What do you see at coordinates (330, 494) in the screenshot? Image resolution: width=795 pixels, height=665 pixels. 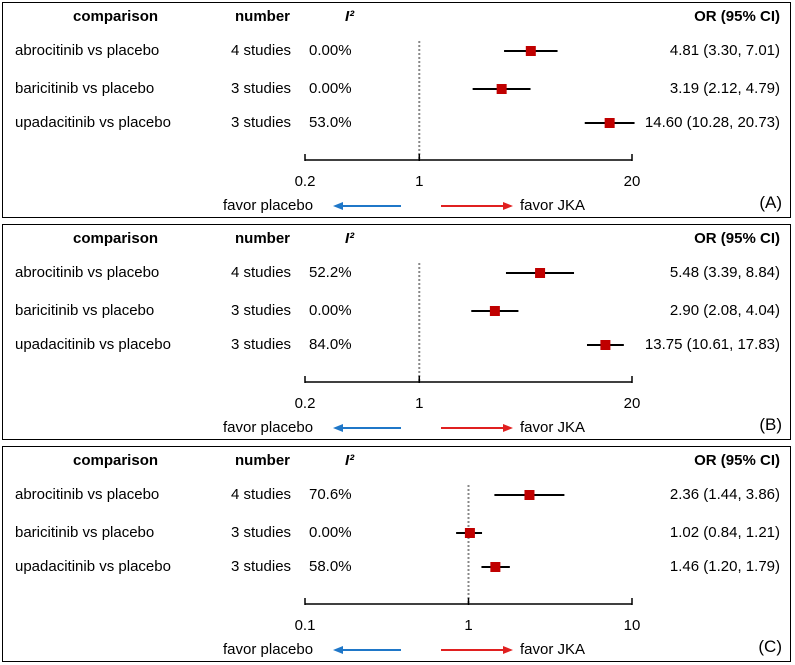 I see `row-i2: 70.6%` at bounding box center [330, 494].